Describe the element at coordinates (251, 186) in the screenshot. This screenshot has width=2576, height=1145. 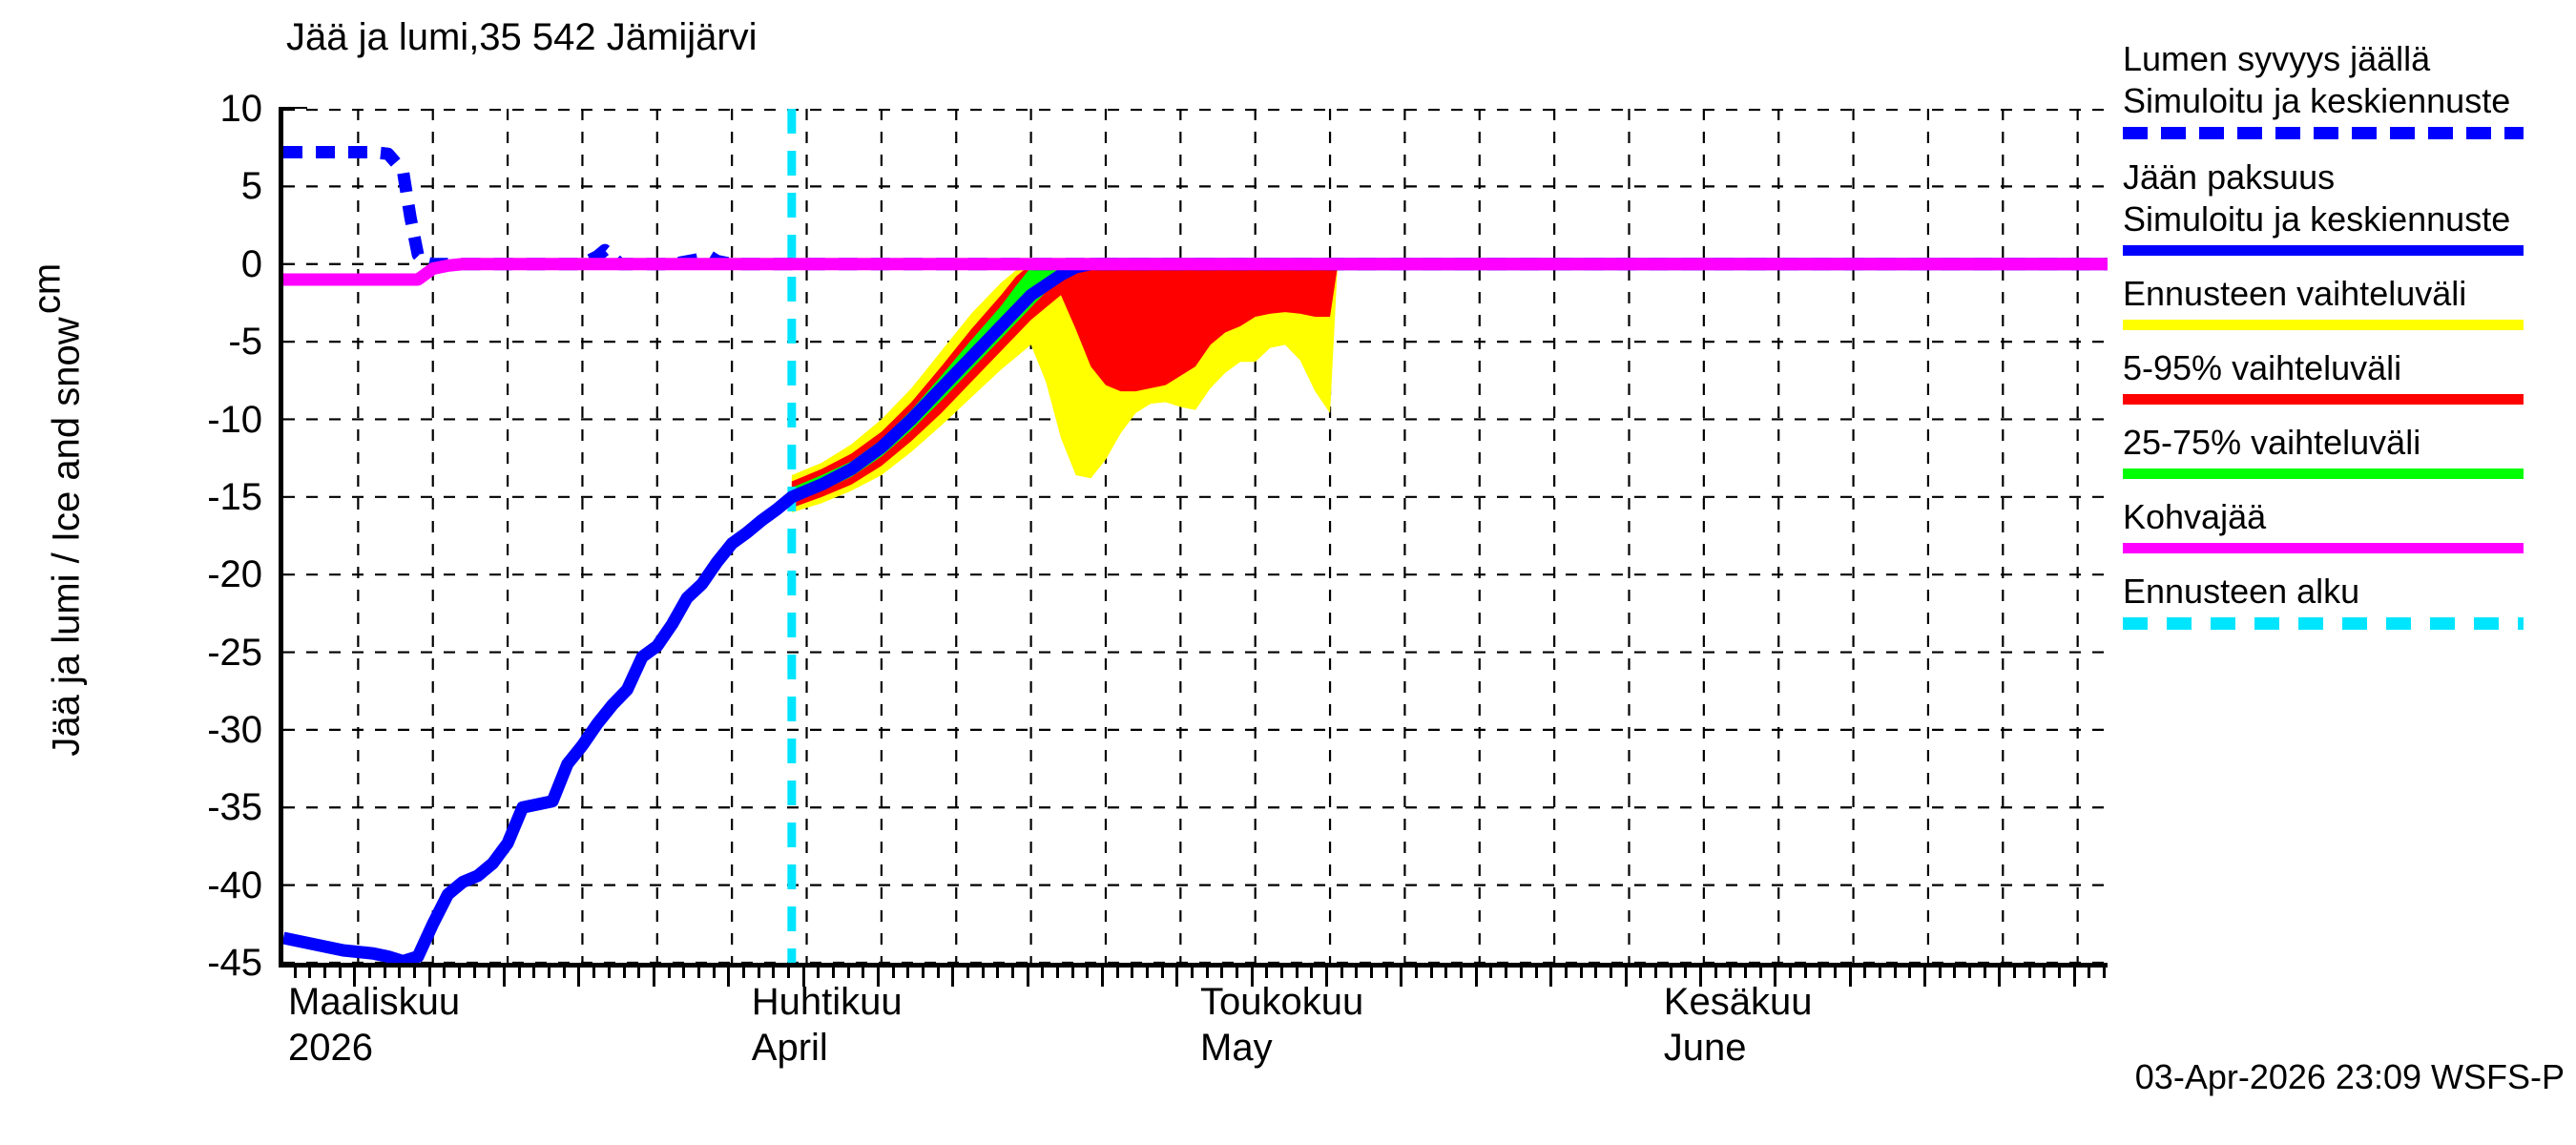
I see `y-axis-tick-label: 5` at that location.